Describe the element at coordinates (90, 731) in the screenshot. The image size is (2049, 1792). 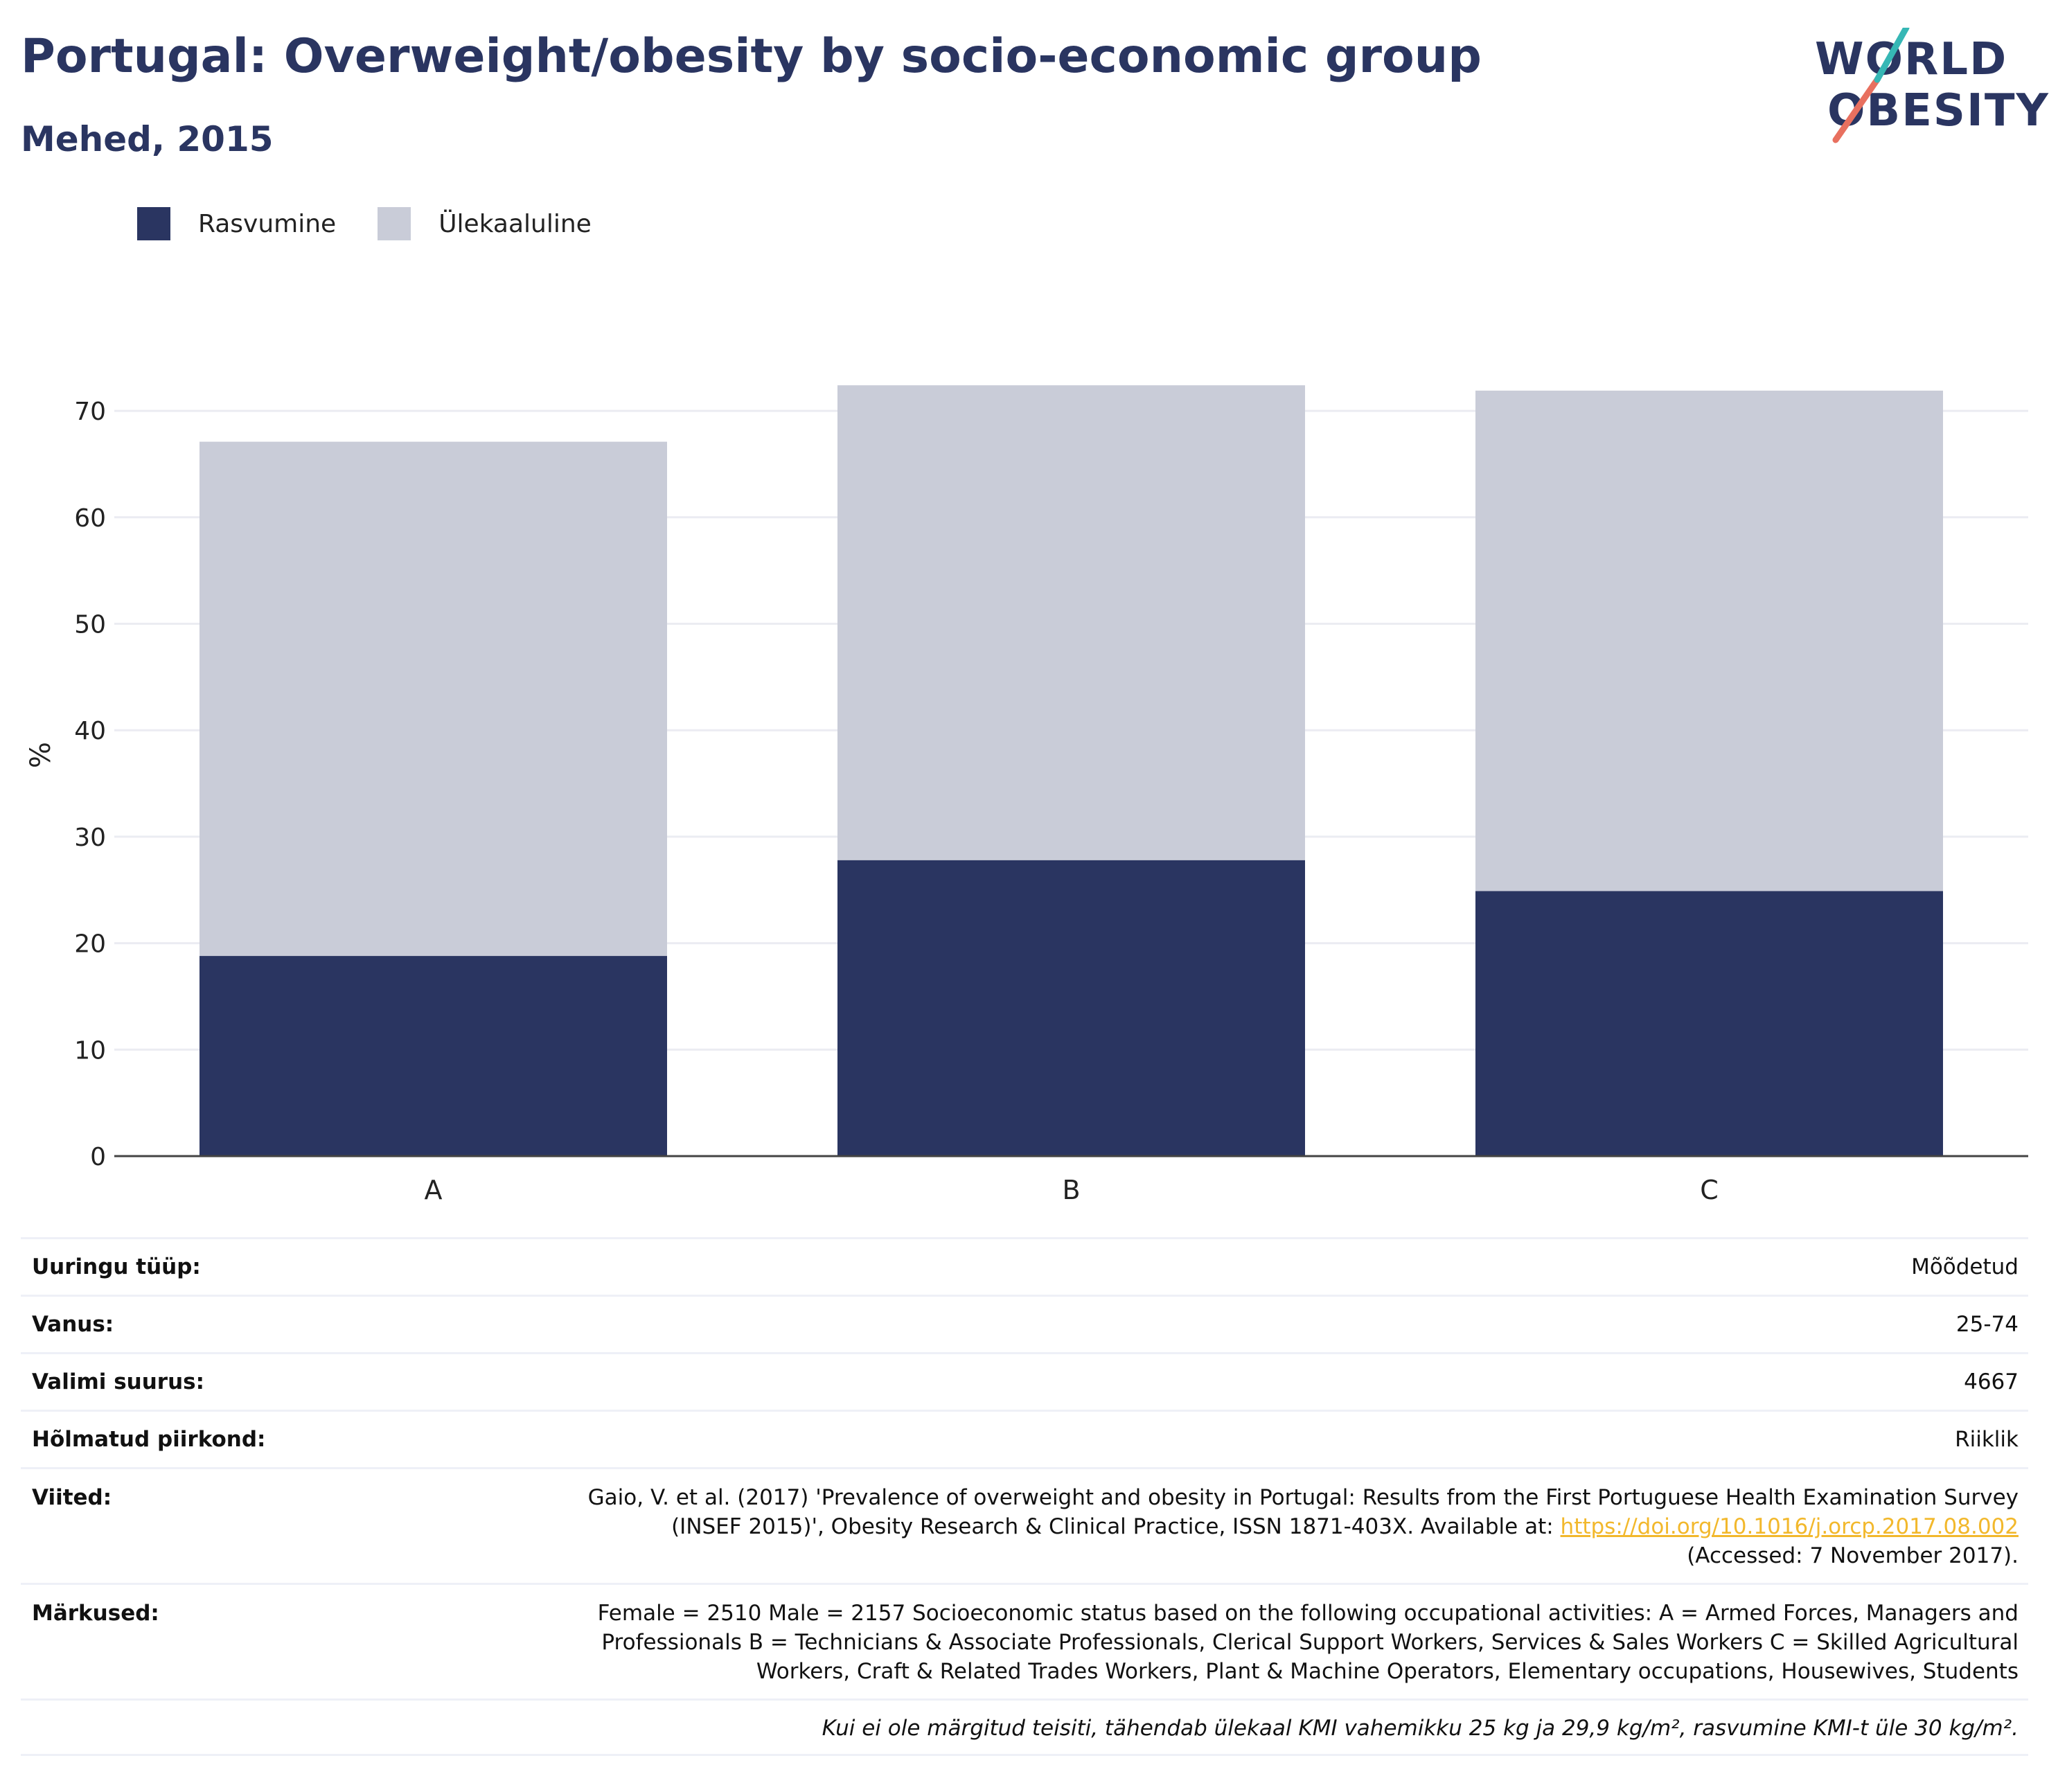
I see `y-tick-label: 40` at that location.